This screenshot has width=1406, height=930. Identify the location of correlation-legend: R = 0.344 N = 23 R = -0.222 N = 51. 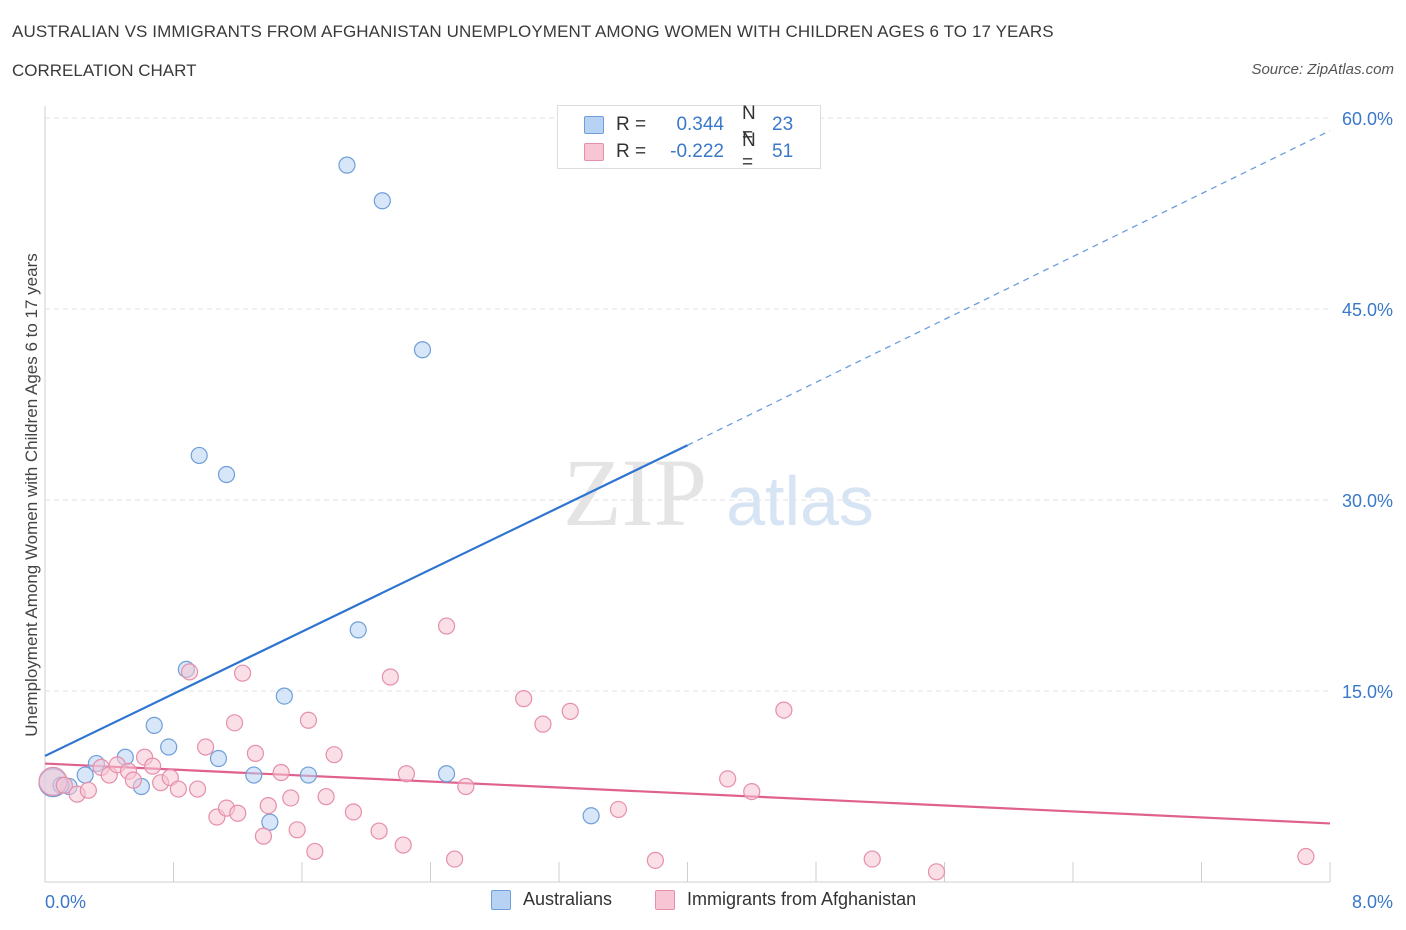
(689, 138).